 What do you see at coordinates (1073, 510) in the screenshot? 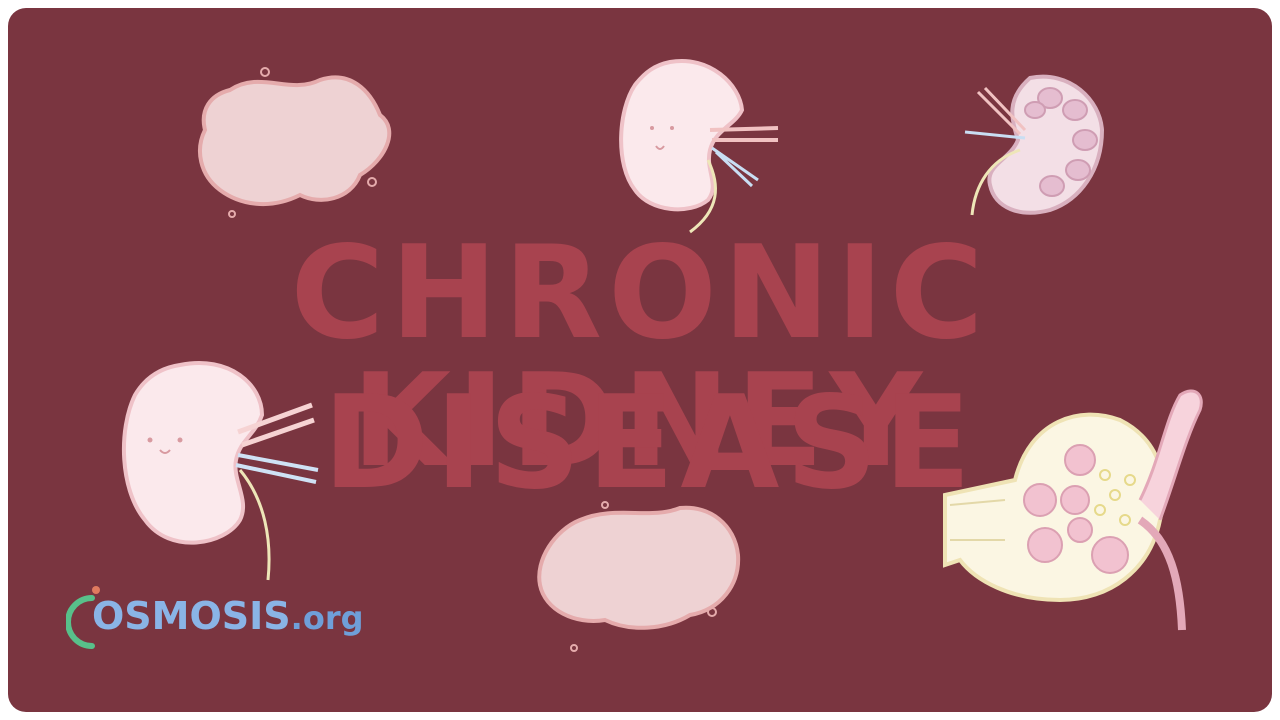
I see `nephron-glomerulus-icon` at bounding box center [1073, 510].